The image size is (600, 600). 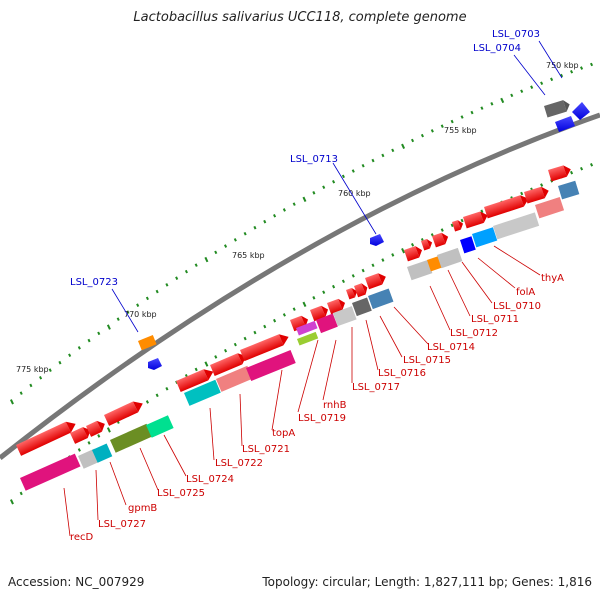 What do you see at coordinates (94, 282) in the screenshot?
I see `label-lsl-0723: LSL_0723` at bounding box center [94, 282].